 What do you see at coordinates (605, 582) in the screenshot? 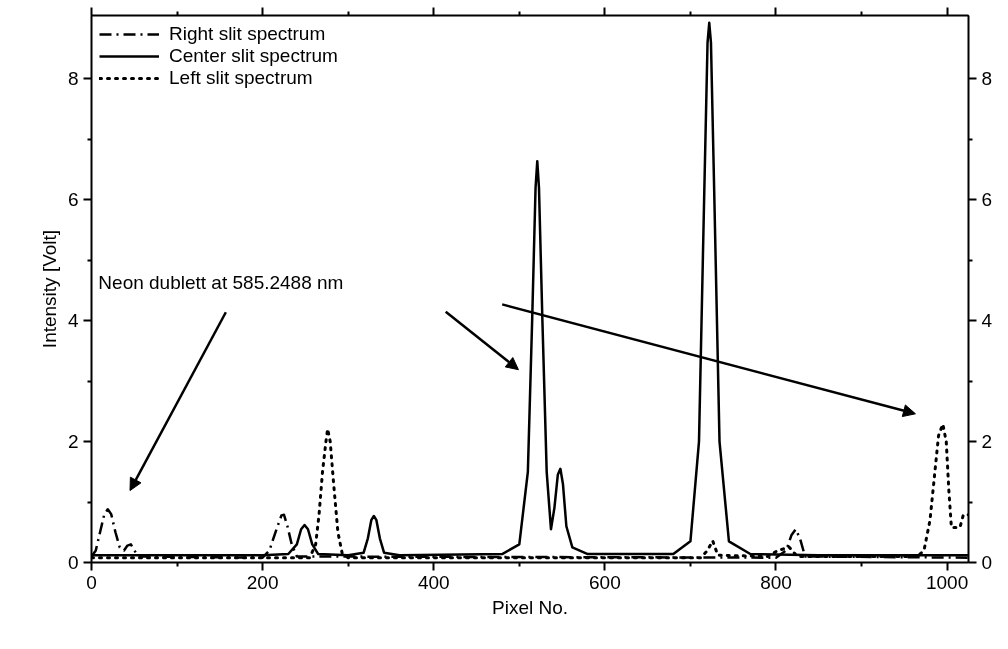
I see `x-tick-label: 600` at bounding box center [605, 582].